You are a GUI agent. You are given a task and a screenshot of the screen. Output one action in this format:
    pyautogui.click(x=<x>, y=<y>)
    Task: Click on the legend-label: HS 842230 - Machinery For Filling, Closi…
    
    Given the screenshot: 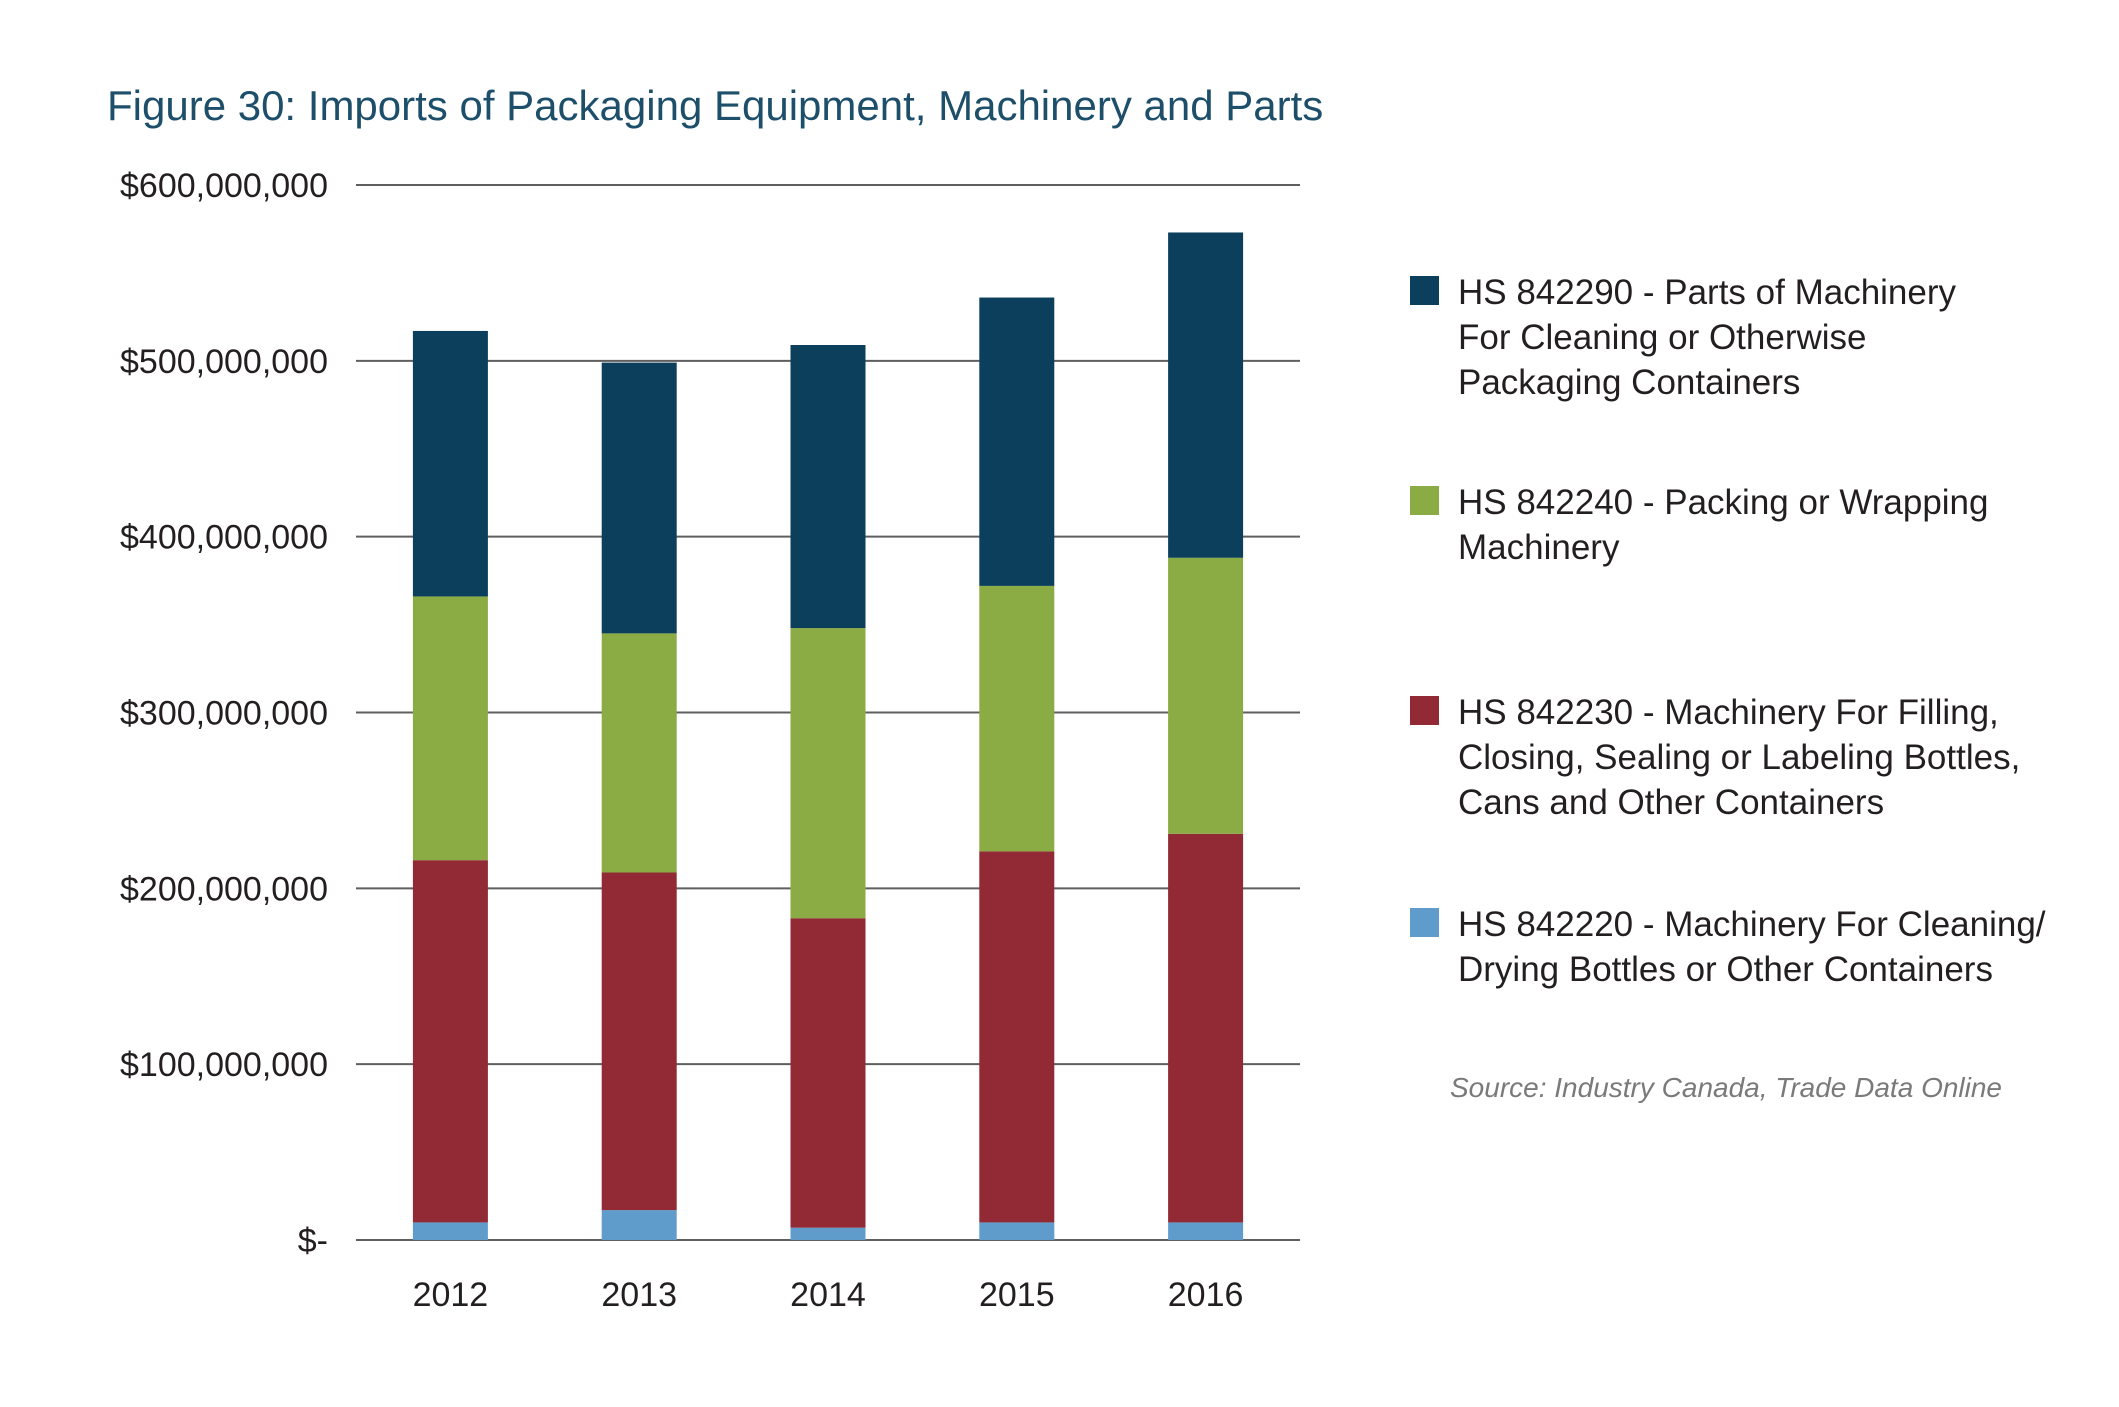 What is the action you would take?
    pyautogui.click(x=1739, y=757)
    